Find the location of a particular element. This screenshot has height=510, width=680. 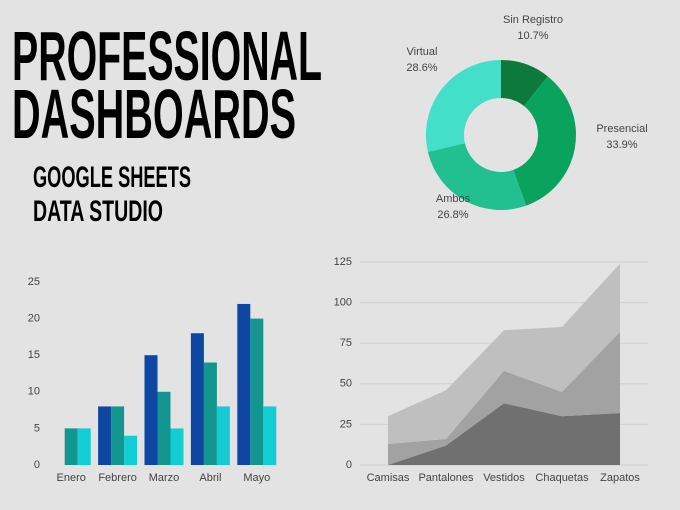

title: PROFESSIONAL is located at coordinates (167, 56).